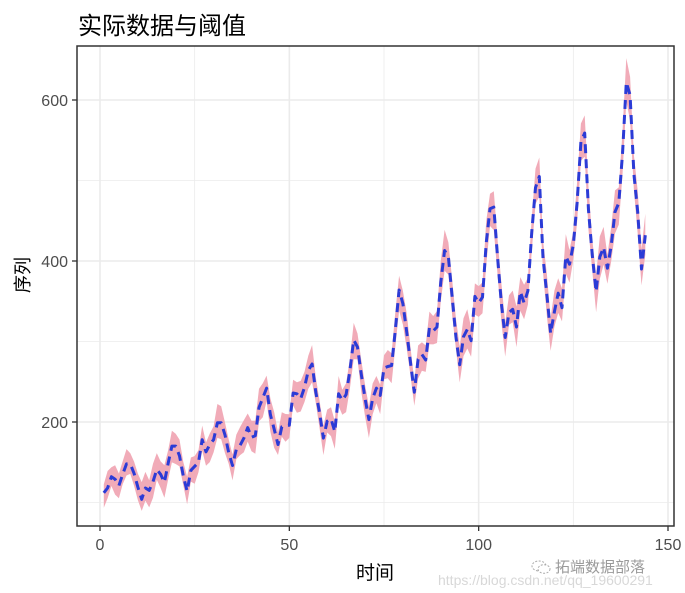  What do you see at coordinates (100, 545) in the screenshot?
I see `svg-text: 0` at bounding box center [100, 545].